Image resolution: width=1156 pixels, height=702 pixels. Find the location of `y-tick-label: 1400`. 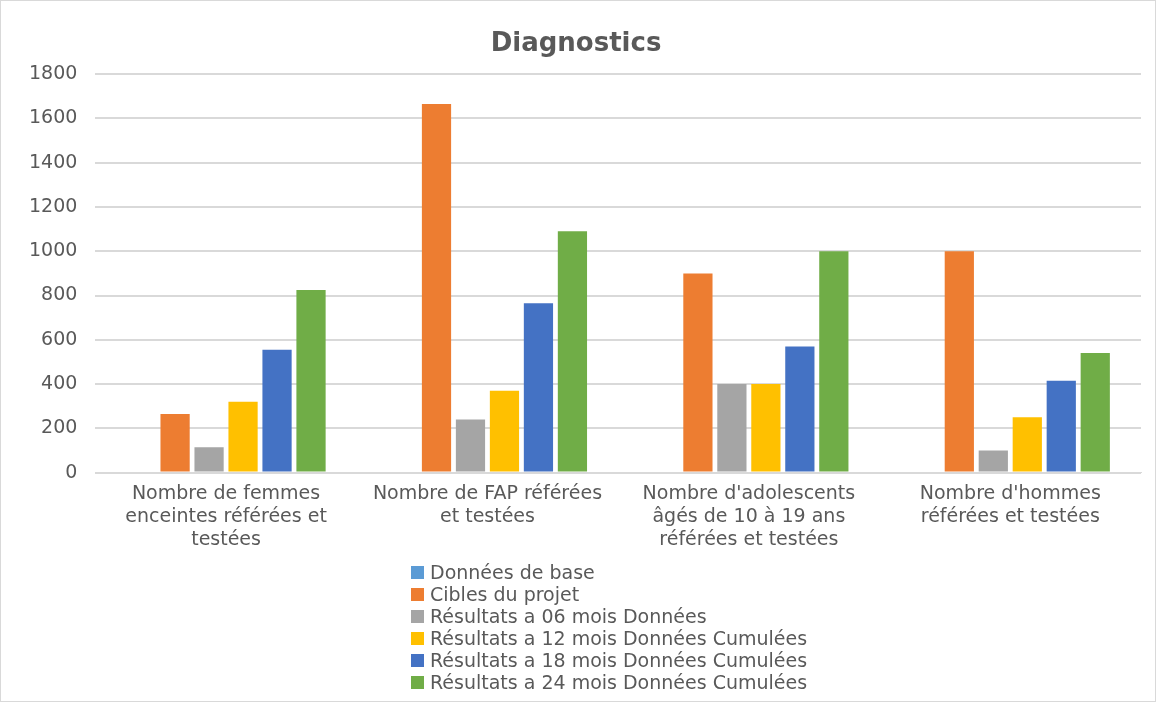

y-tick-label: 1400 is located at coordinates (53, 160).